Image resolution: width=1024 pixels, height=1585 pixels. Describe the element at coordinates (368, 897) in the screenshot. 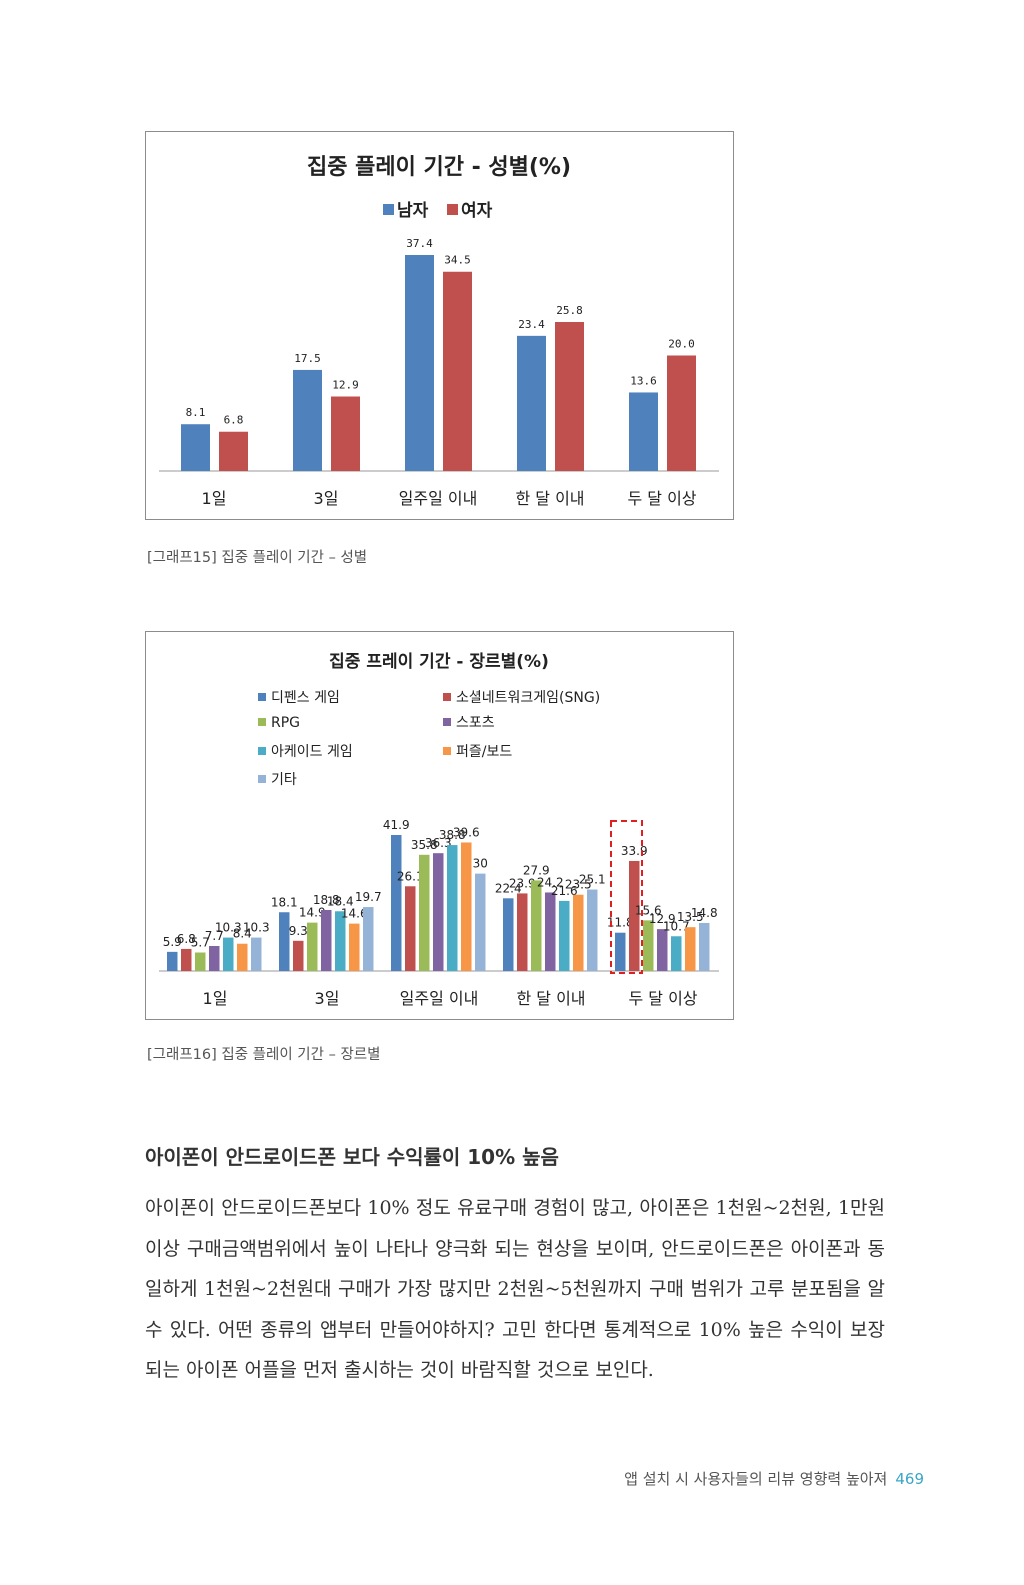

I see `bar-label-6-1: 19.7` at that location.